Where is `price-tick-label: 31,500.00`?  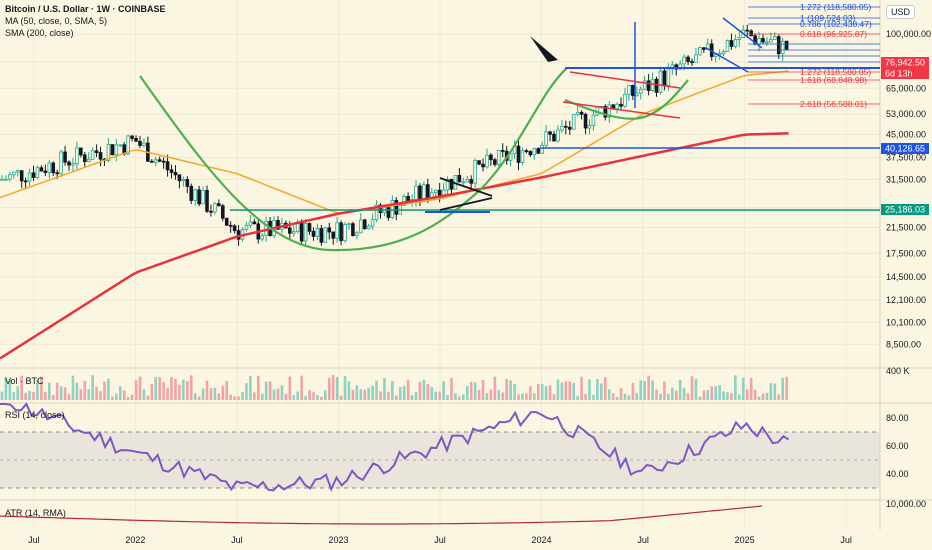 price-tick-label: 31,500.00 is located at coordinates (906, 179).